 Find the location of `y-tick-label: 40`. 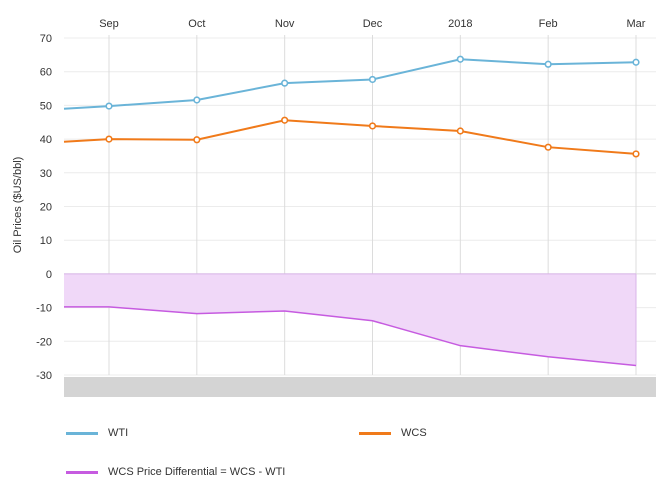

y-tick-label: 40 is located at coordinates (46, 140).